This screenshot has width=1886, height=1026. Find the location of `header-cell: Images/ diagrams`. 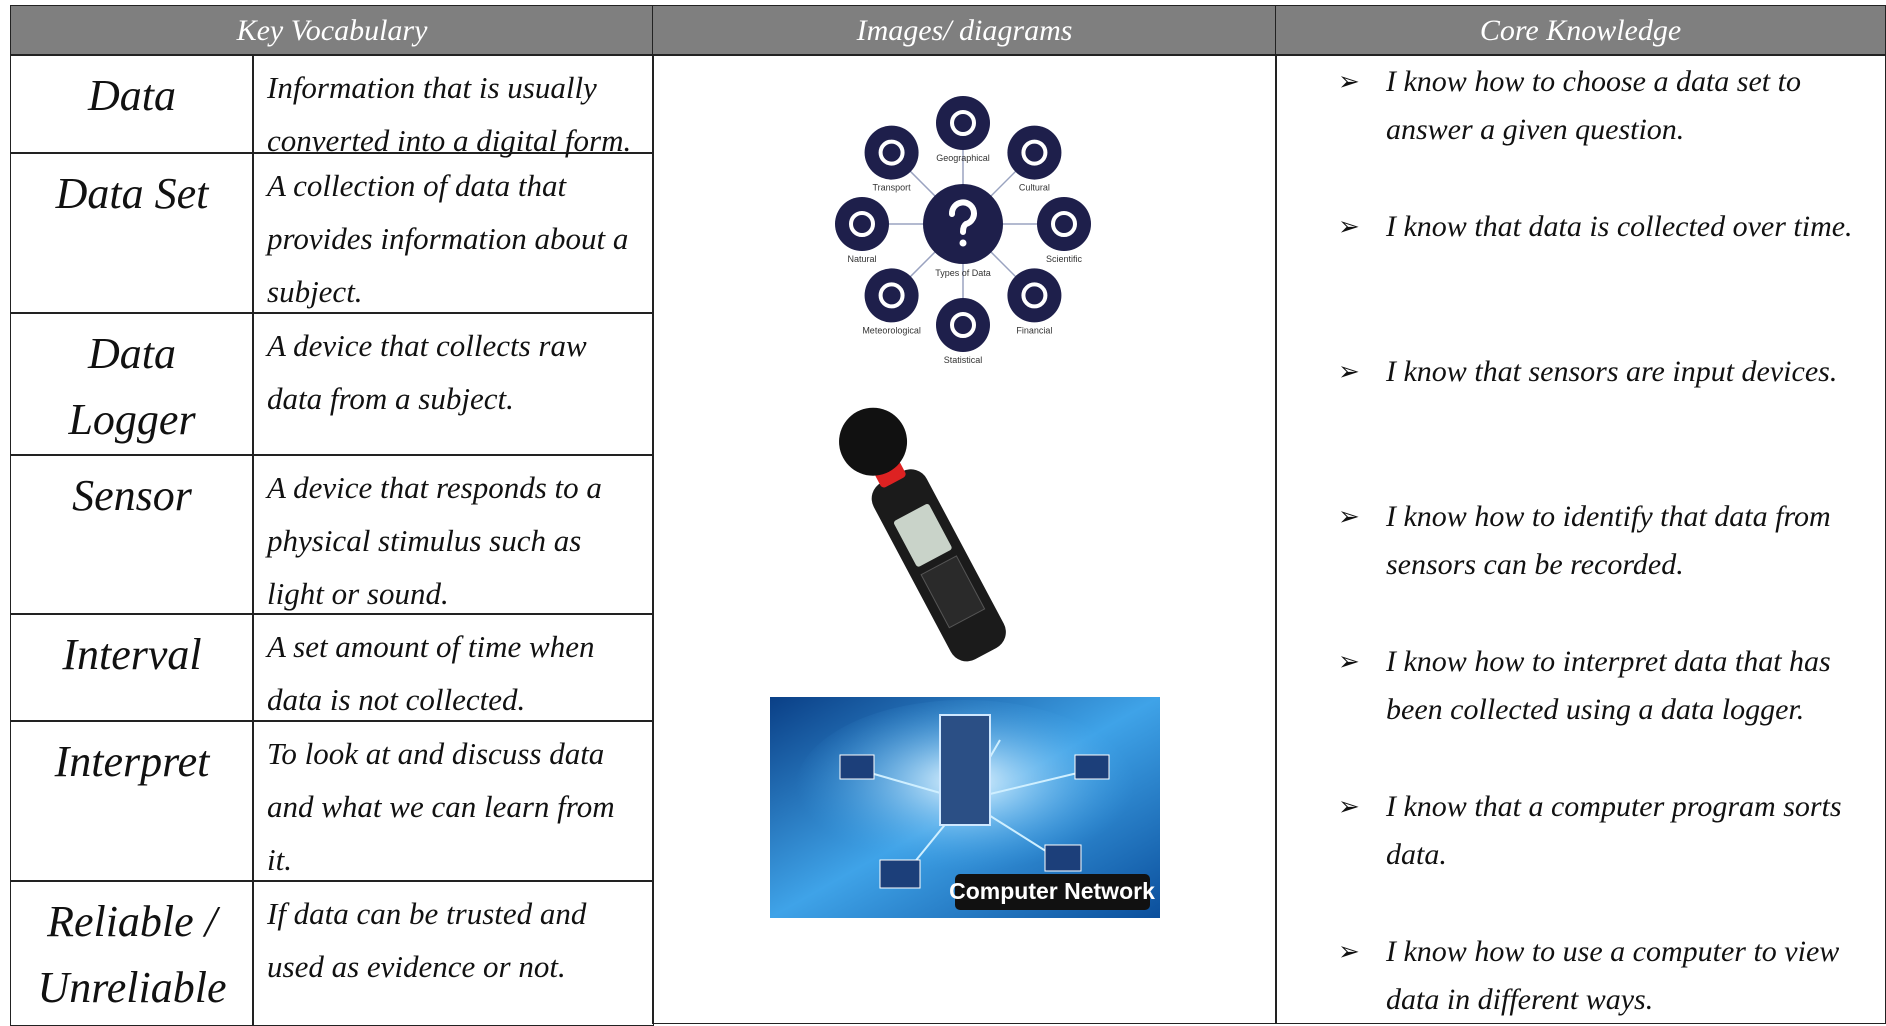

header-cell: Images/ diagrams is located at coordinates (964, 30).